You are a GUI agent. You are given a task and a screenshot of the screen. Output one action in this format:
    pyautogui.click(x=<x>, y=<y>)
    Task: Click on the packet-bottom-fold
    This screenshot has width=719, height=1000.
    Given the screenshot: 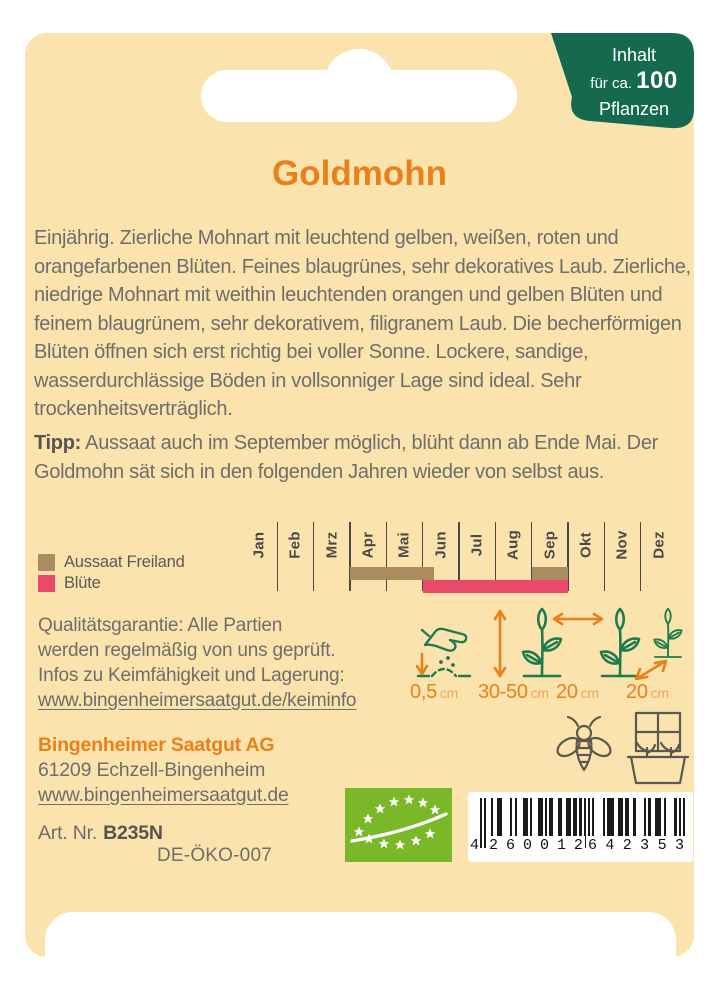 What is the action you would take?
    pyautogui.click(x=360, y=934)
    